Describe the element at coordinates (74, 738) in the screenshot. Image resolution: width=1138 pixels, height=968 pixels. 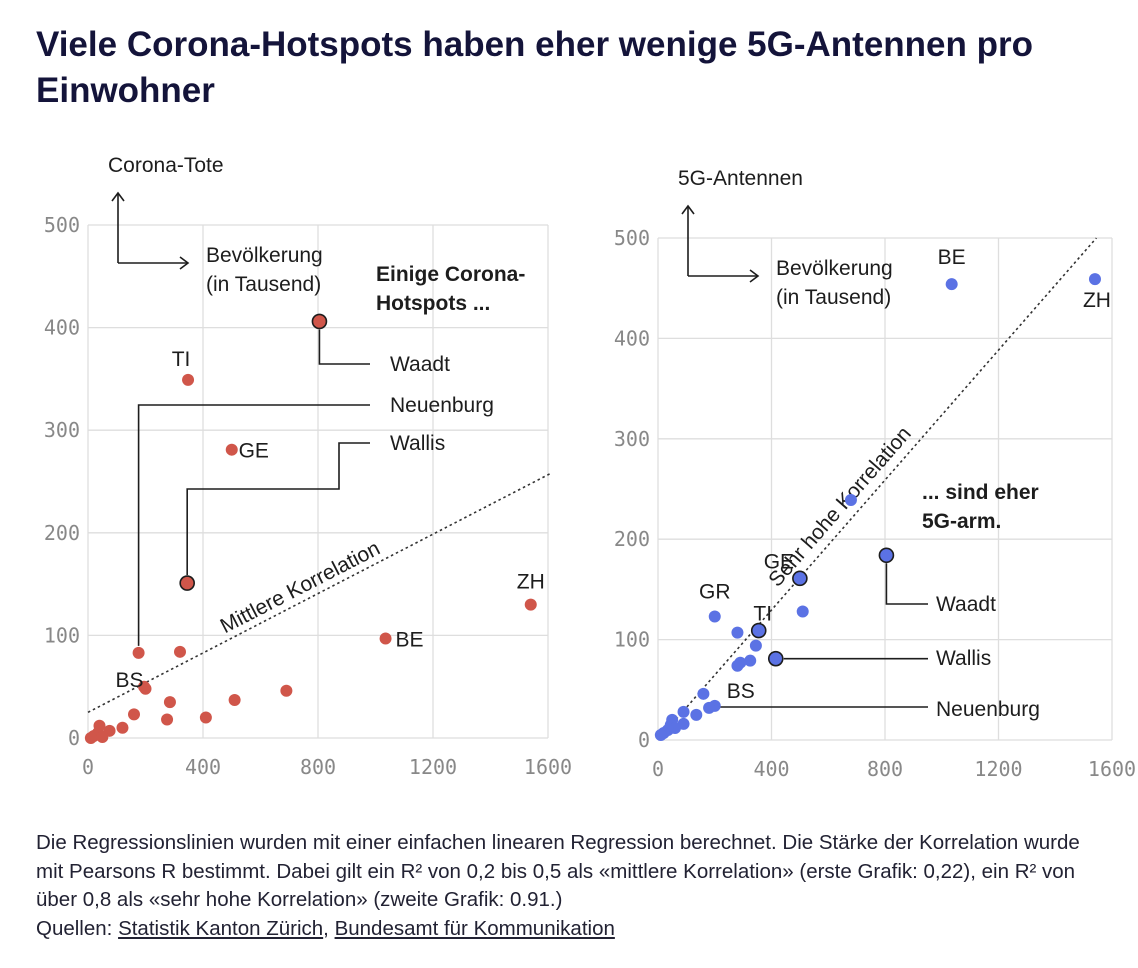
I see `chart1-y-tick-label: 0` at that location.